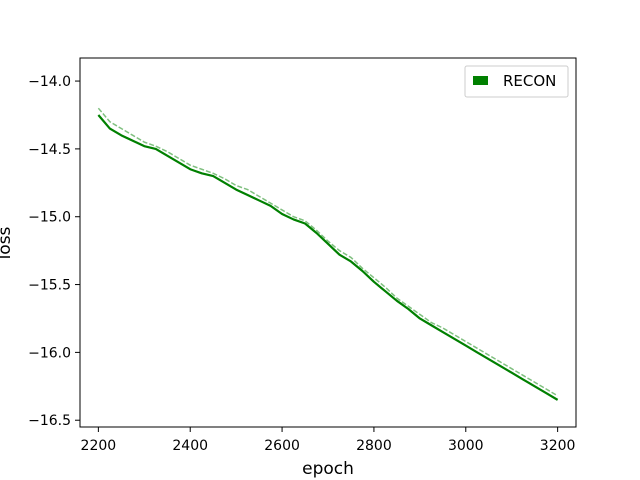  Describe the element at coordinates (190, 446) in the screenshot. I see `x-tick-label: 2400` at that location.